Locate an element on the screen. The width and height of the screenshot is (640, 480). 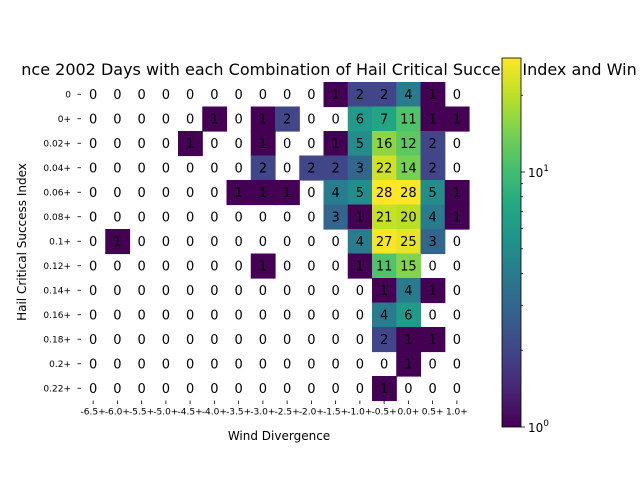
x-tick-label: -6.0+ is located at coordinates (117, 413).